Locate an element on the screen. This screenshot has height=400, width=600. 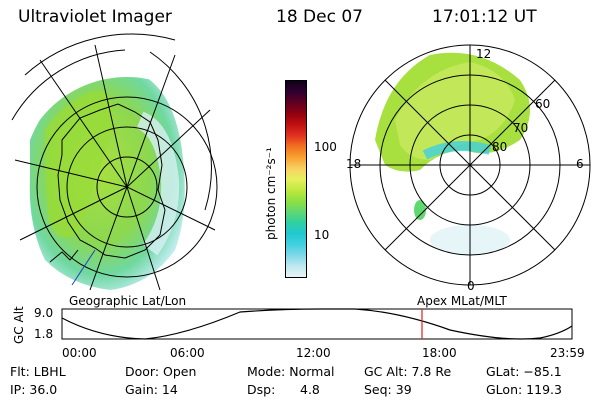
altitude-curve is located at coordinates (317, 324).